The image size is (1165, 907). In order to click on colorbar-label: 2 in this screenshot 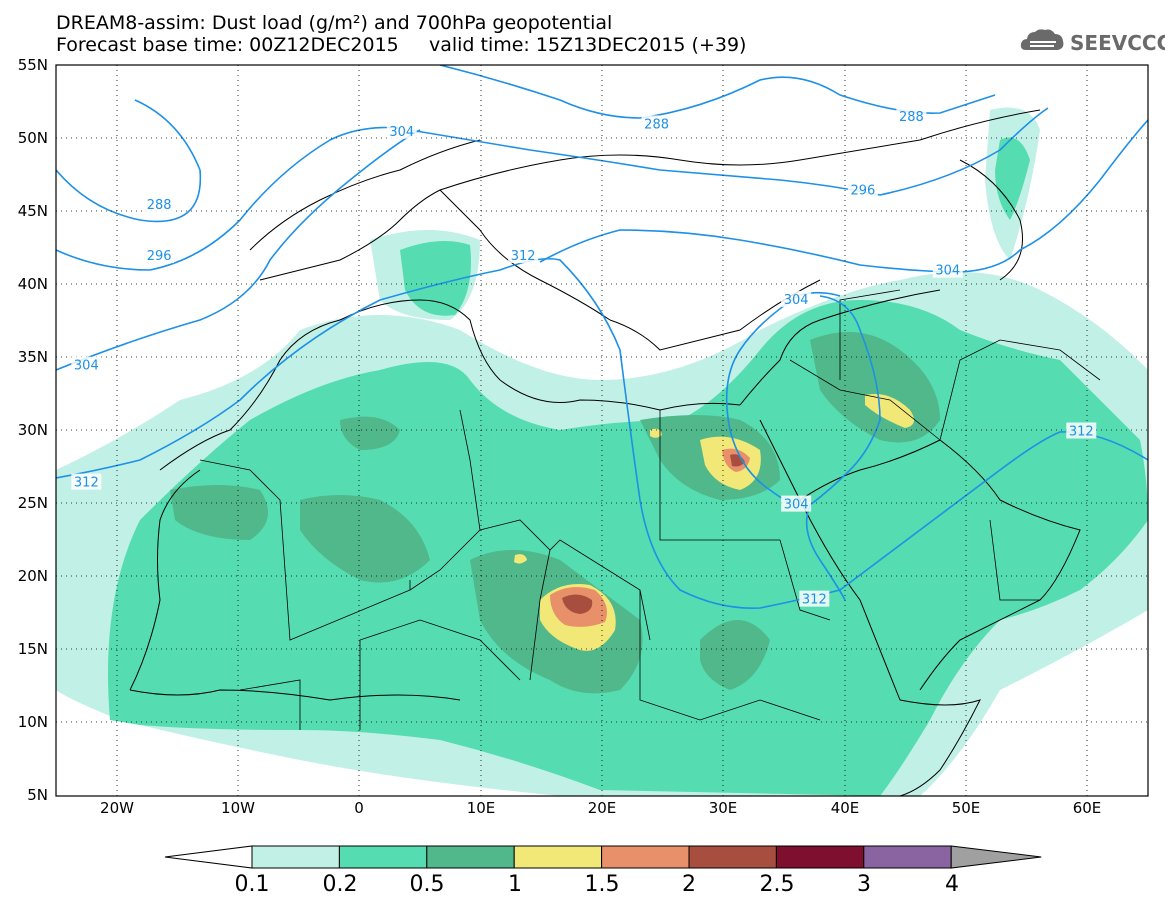, I will do `click(689, 884)`.